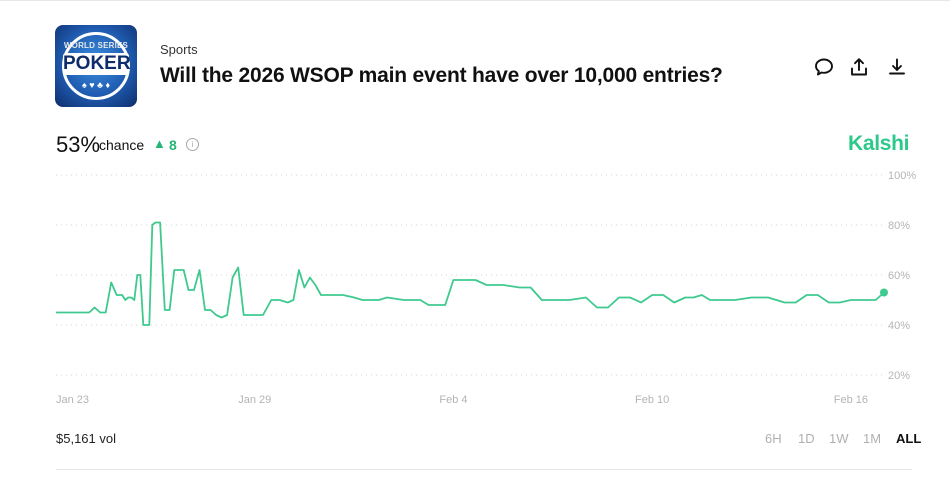 Image resolution: width=950 pixels, height=488 pixels. What do you see at coordinates (899, 376) in the screenshot?
I see `y-tick-label: 20%` at bounding box center [899, 376].